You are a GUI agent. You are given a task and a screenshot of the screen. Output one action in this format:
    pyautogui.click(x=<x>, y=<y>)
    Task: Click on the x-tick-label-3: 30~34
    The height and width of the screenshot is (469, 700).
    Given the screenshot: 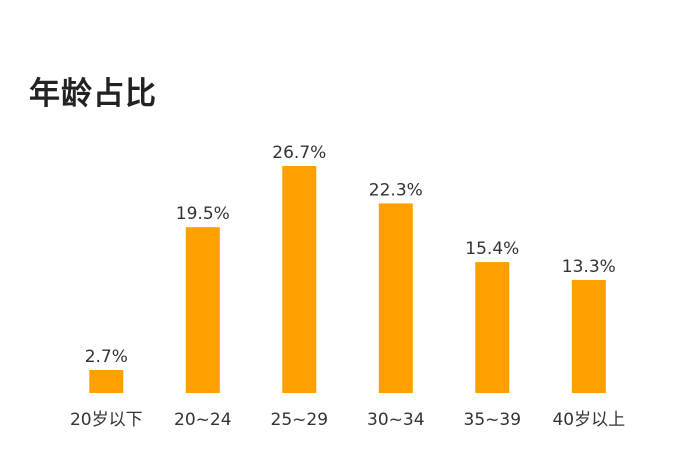 What is the action you would take?
    pyautogui.click(x=396, y=420)
    